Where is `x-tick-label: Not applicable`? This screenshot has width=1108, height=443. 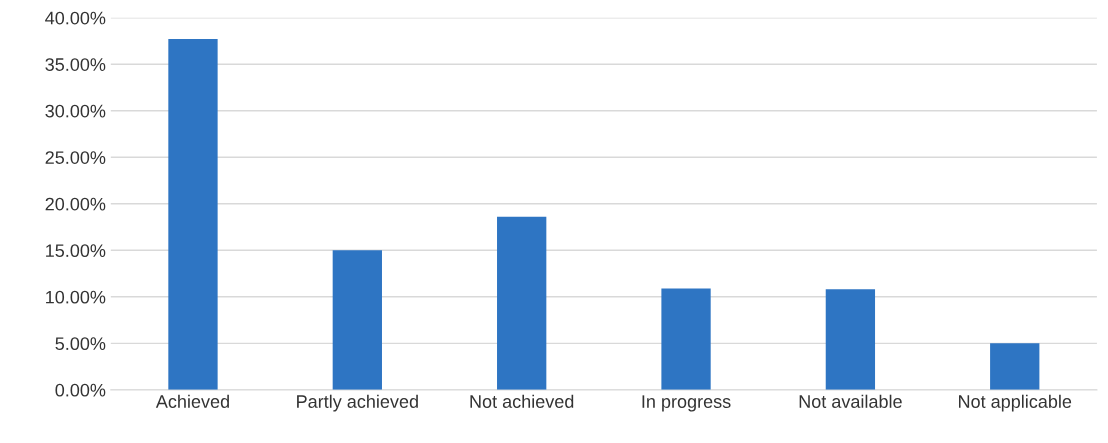
x-tick-label: Not applicable is located at coordinates (1015, 403).